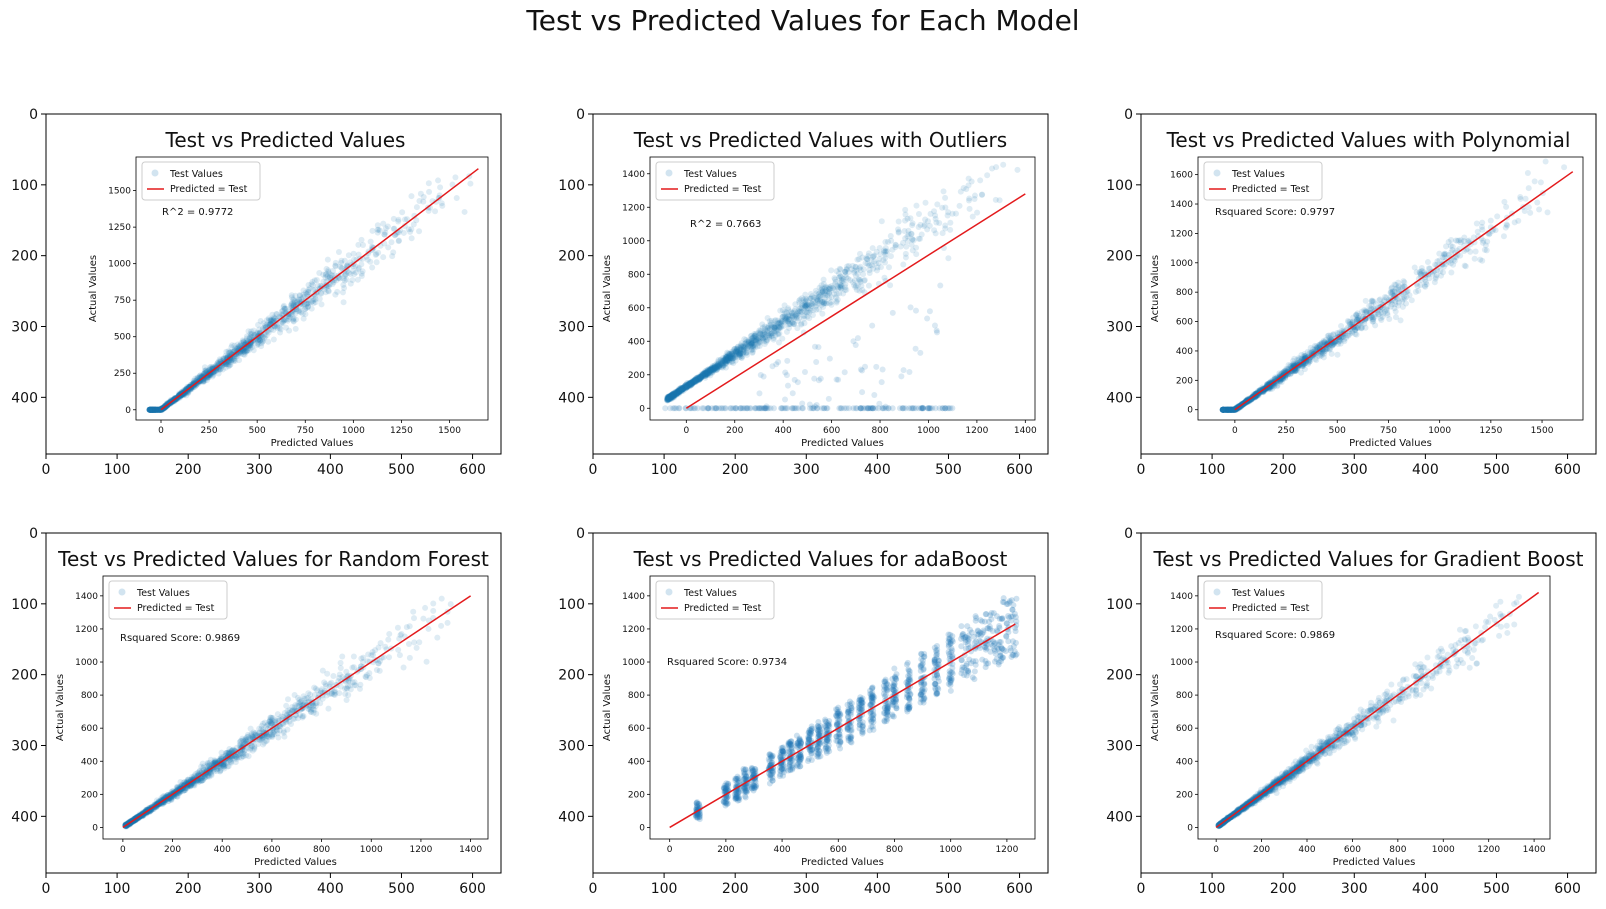  I want to click on x-tick-label: 1000, so click(928, 431).